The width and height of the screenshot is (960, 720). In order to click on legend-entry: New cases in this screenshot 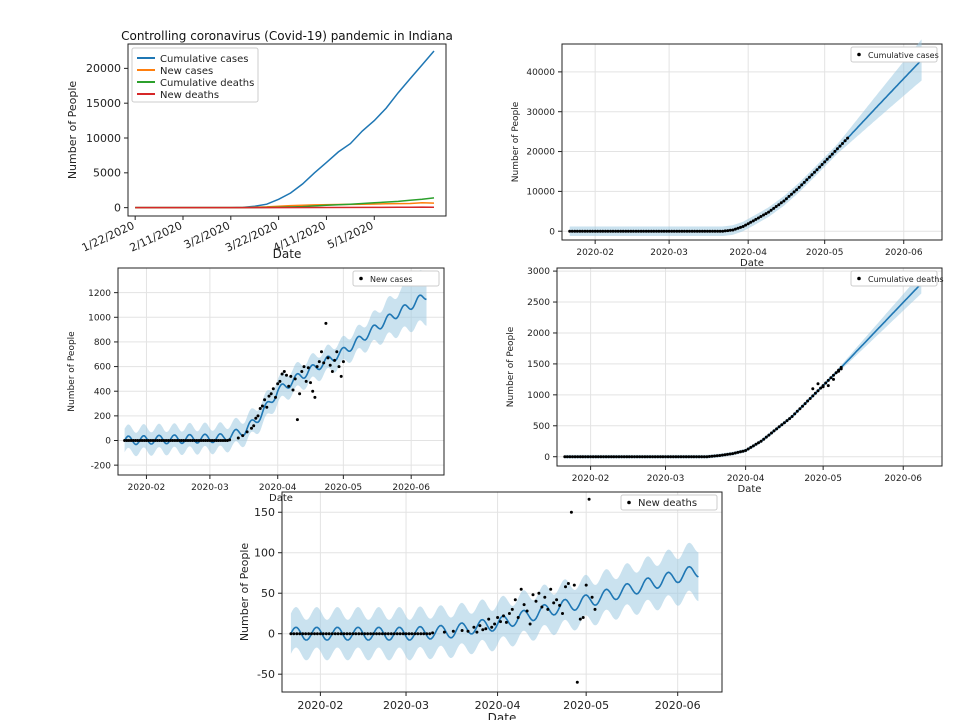, I will do `click(186, 71)`.